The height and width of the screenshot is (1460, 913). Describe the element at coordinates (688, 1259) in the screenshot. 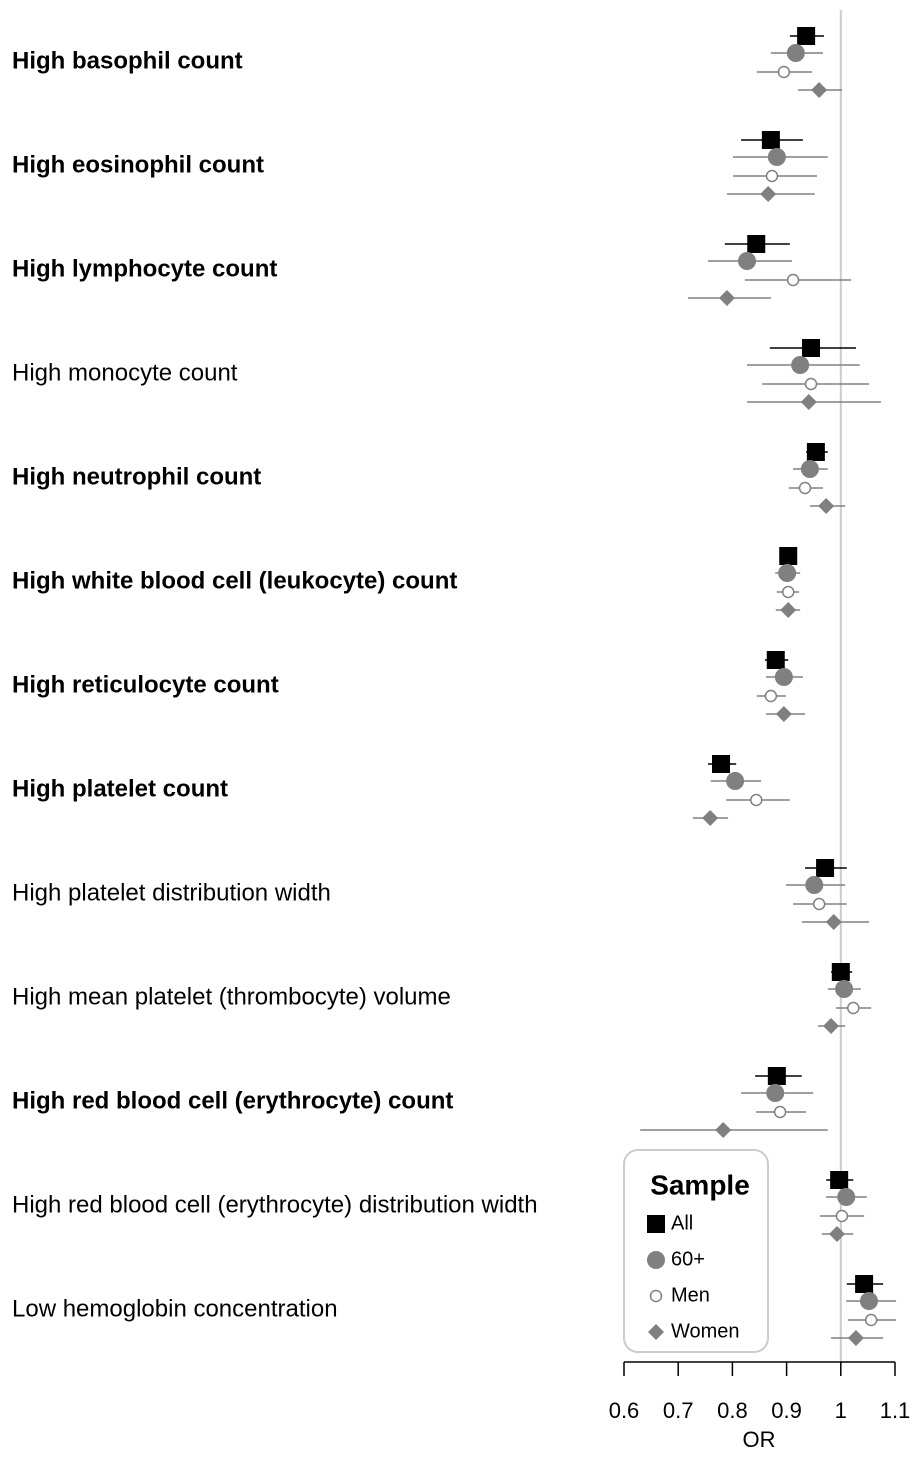

I see `legend-label: 60+` at that location.